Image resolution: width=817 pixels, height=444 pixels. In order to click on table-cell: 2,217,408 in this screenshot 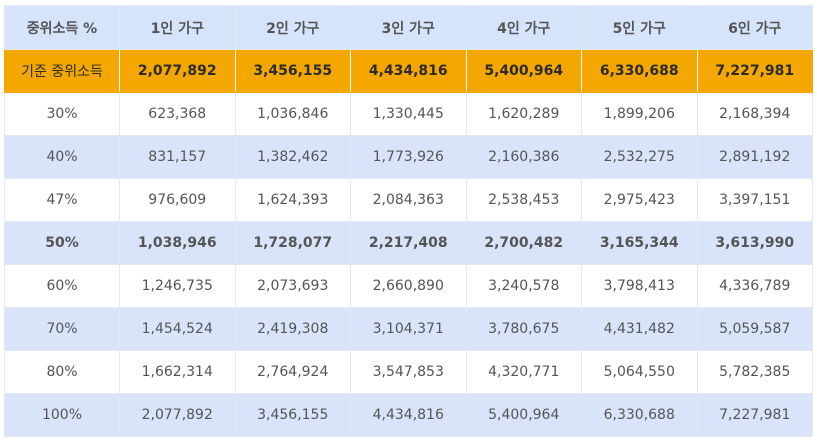, I will do `click(408, 243)`.